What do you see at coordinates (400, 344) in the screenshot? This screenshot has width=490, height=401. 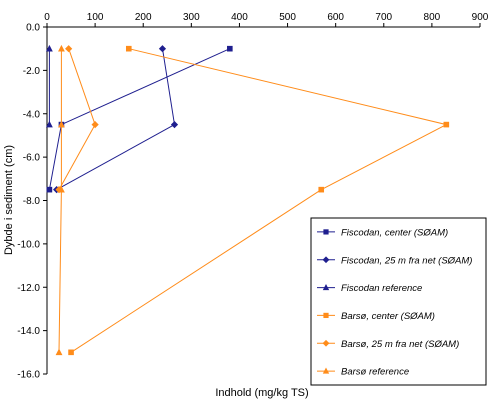 I see `legend-label: Barsø, 25 m fra net (SØAM)` at bounding box center [400, 344].